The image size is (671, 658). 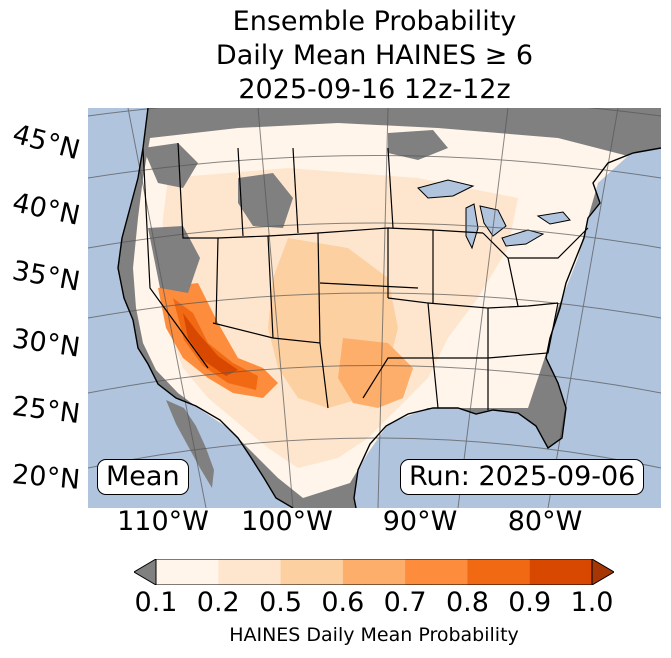 What do you see at coordinates (602, 572) in the screenshot?
I see `colorbar-over-arrow` at bounding box center [602, 572].